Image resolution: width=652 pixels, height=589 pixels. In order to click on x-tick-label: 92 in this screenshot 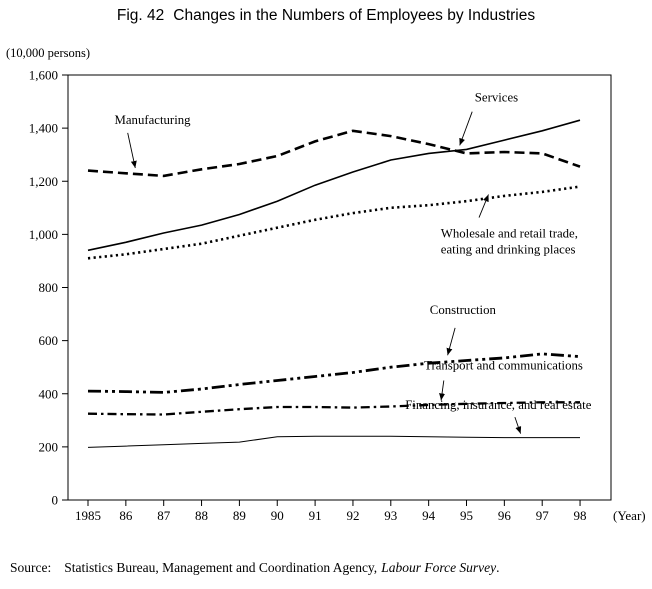, I will do `click(352, 515)`.